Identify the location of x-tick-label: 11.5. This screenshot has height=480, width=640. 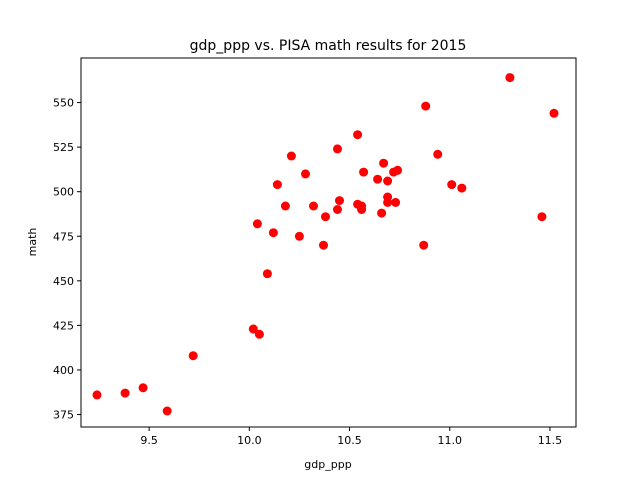
(550, 440).